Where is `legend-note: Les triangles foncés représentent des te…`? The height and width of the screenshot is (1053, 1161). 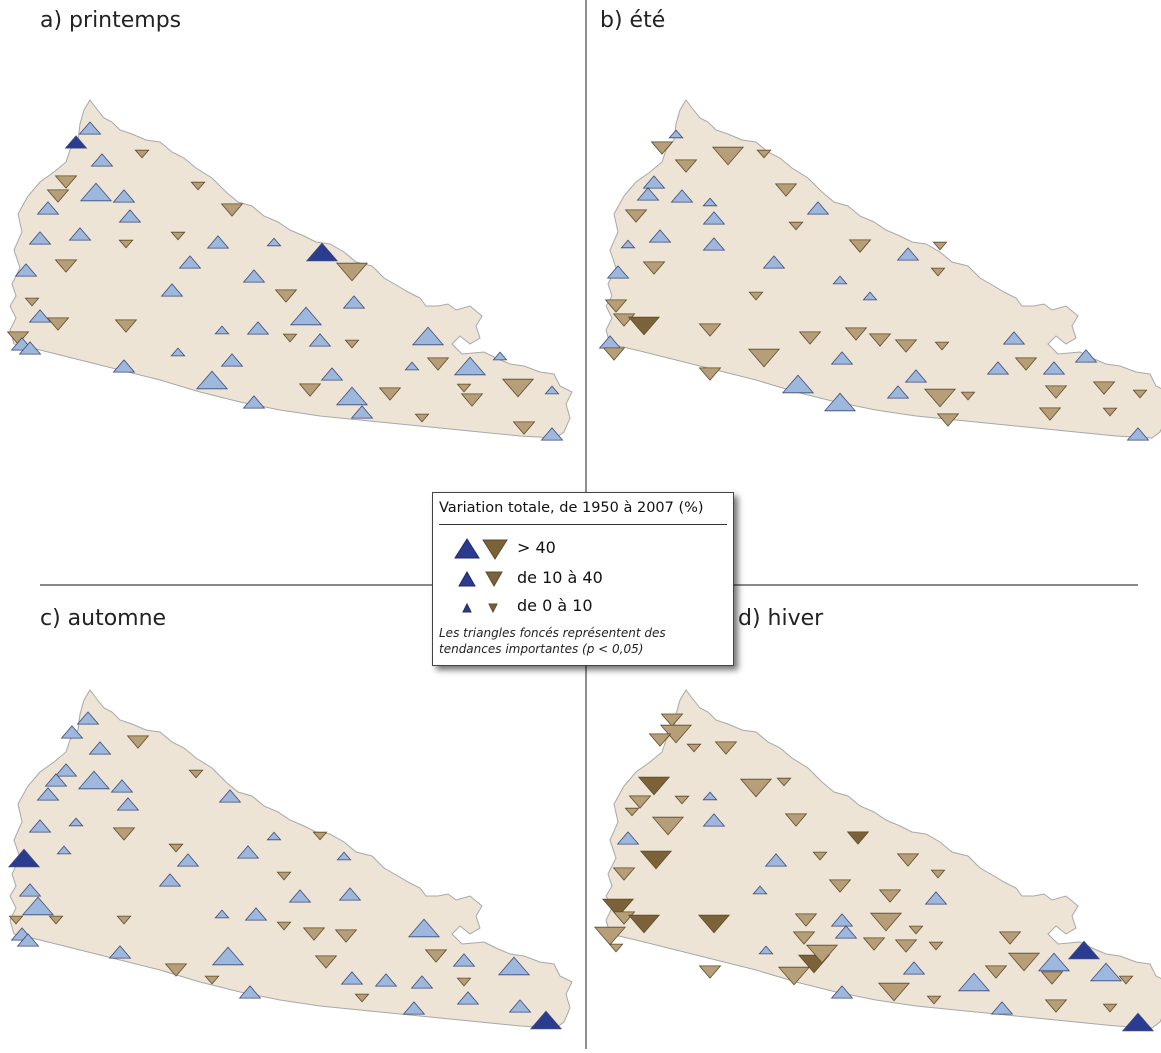
legend-note: Les triangles foncés représentent des te… is located at coordinates (552, 641).